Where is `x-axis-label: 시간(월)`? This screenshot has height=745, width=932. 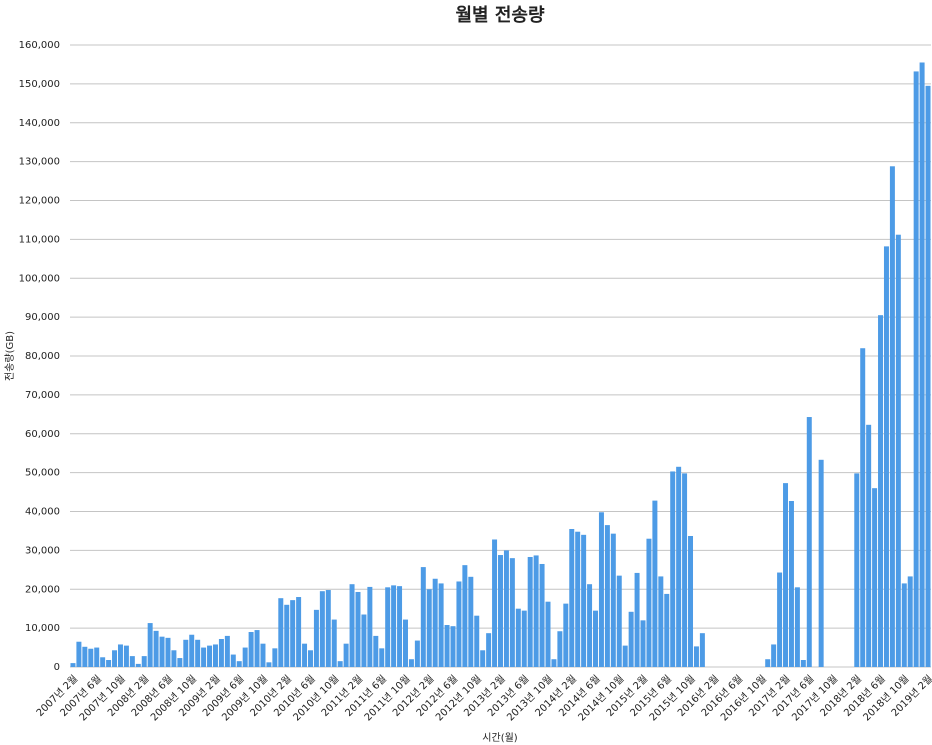
x-axis-label: 시간(월) is located at coordinates (500, 738).